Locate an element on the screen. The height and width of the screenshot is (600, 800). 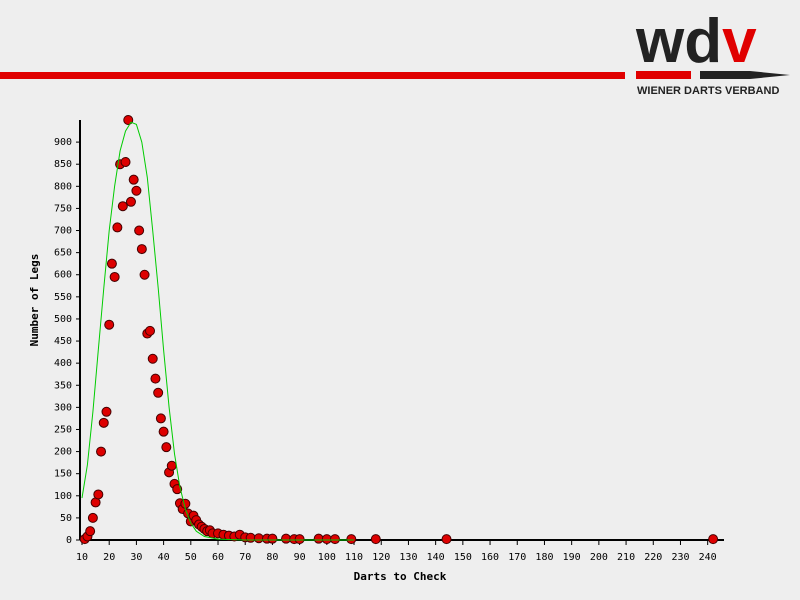
logo: wdv is located at coordinates (696, 41).